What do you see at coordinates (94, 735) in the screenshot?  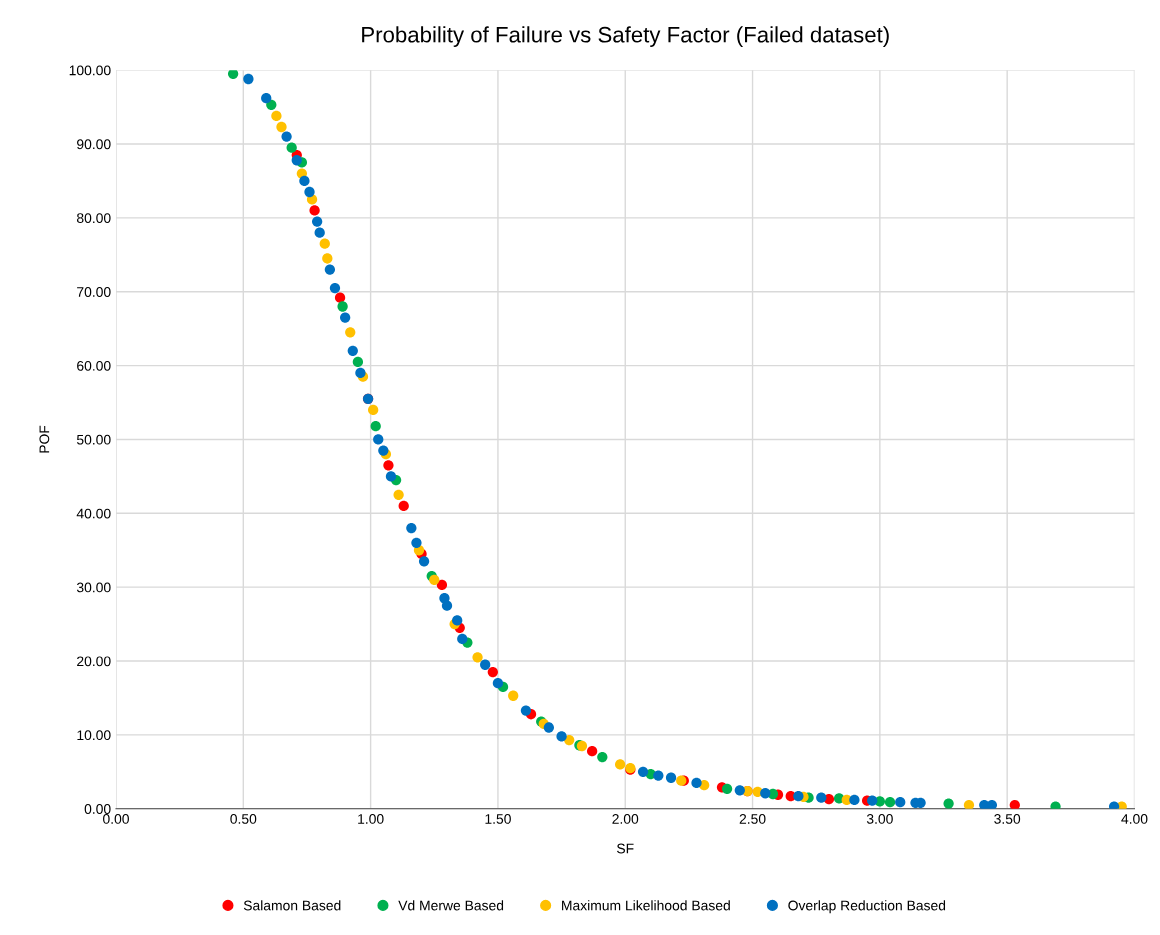 I see `y-tick-label: 10.00` at bounding box center [94, 735].